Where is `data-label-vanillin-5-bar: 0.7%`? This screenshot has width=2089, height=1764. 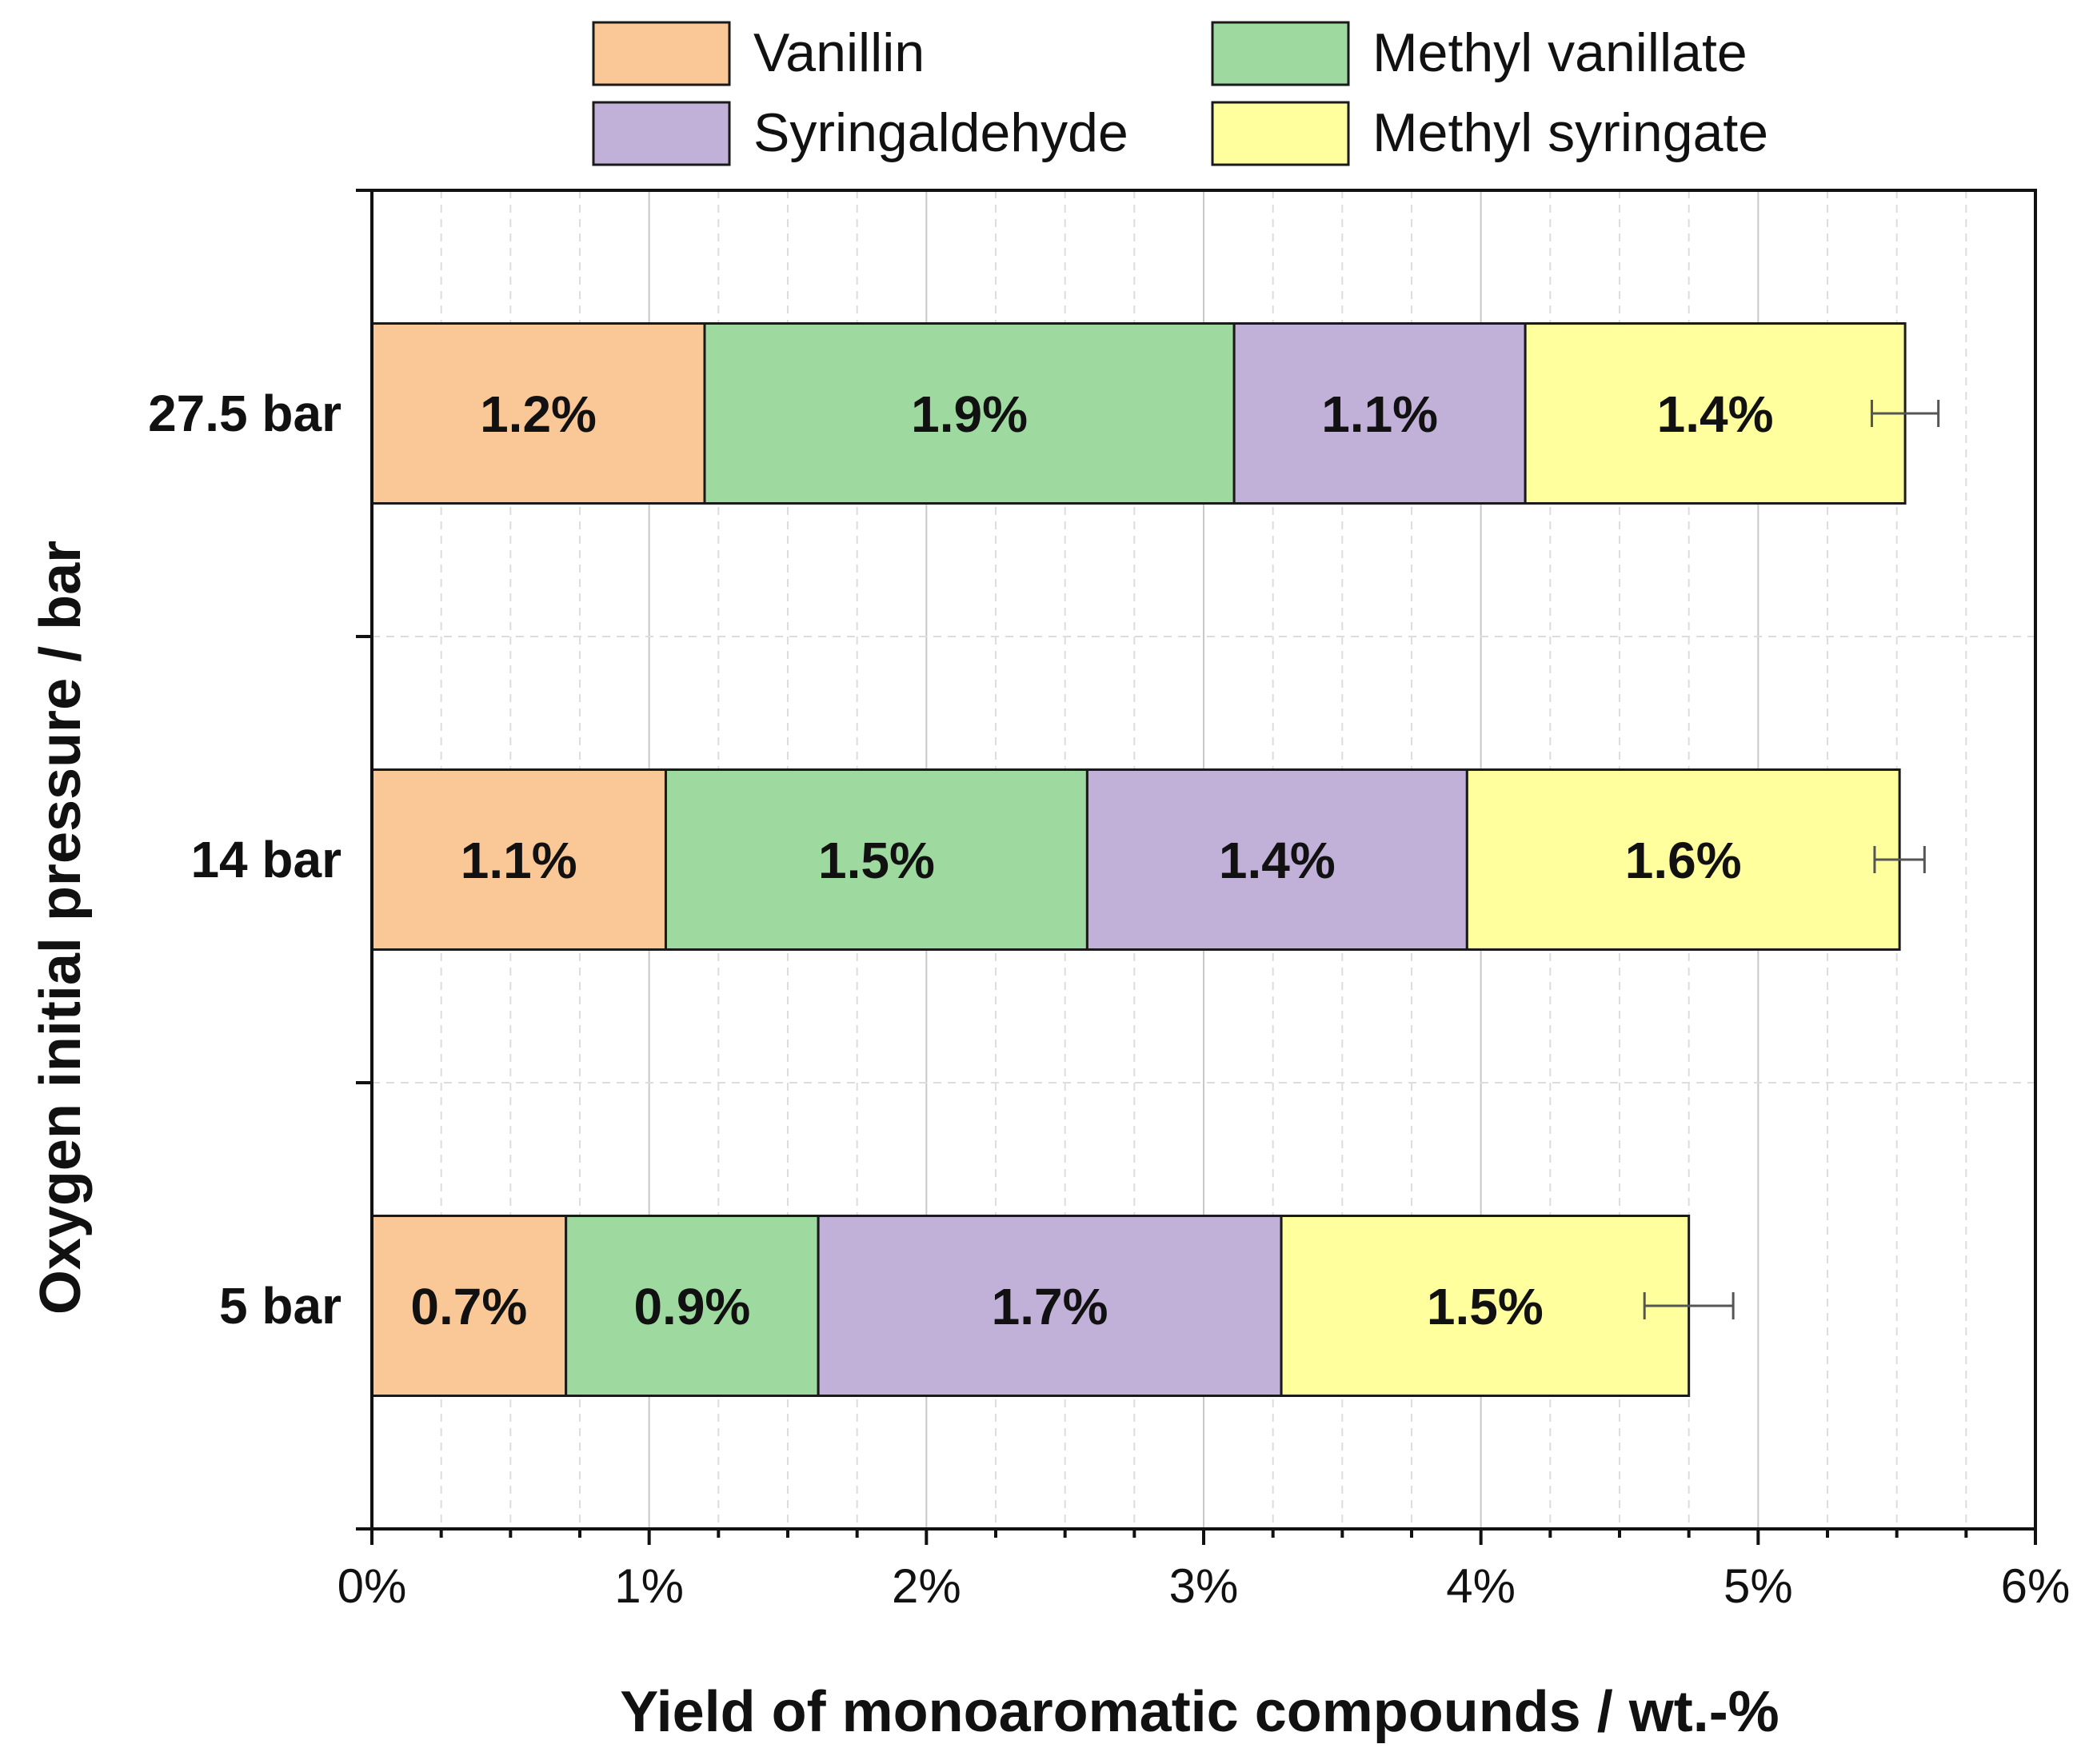
data-label-vanillin-5-bar: 0.7% is located at coordinates (468, 1307).